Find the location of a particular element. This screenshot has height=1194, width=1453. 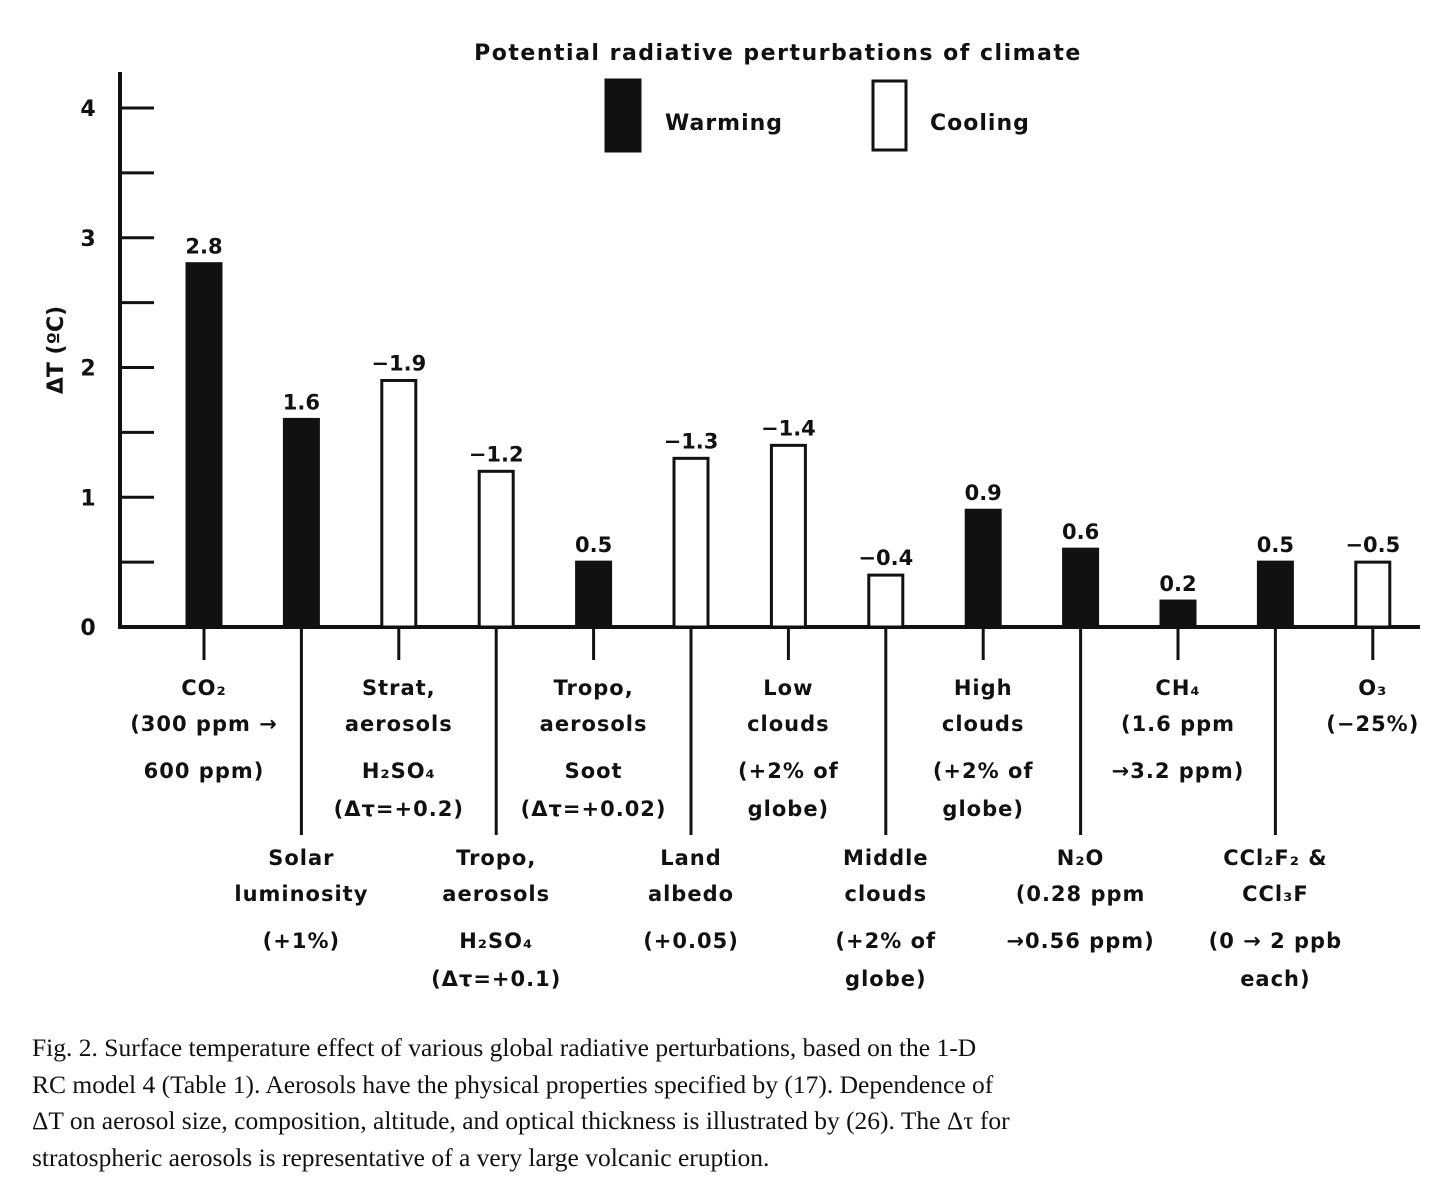

category-label: (+0.05) is located at coordinates (691, 941).